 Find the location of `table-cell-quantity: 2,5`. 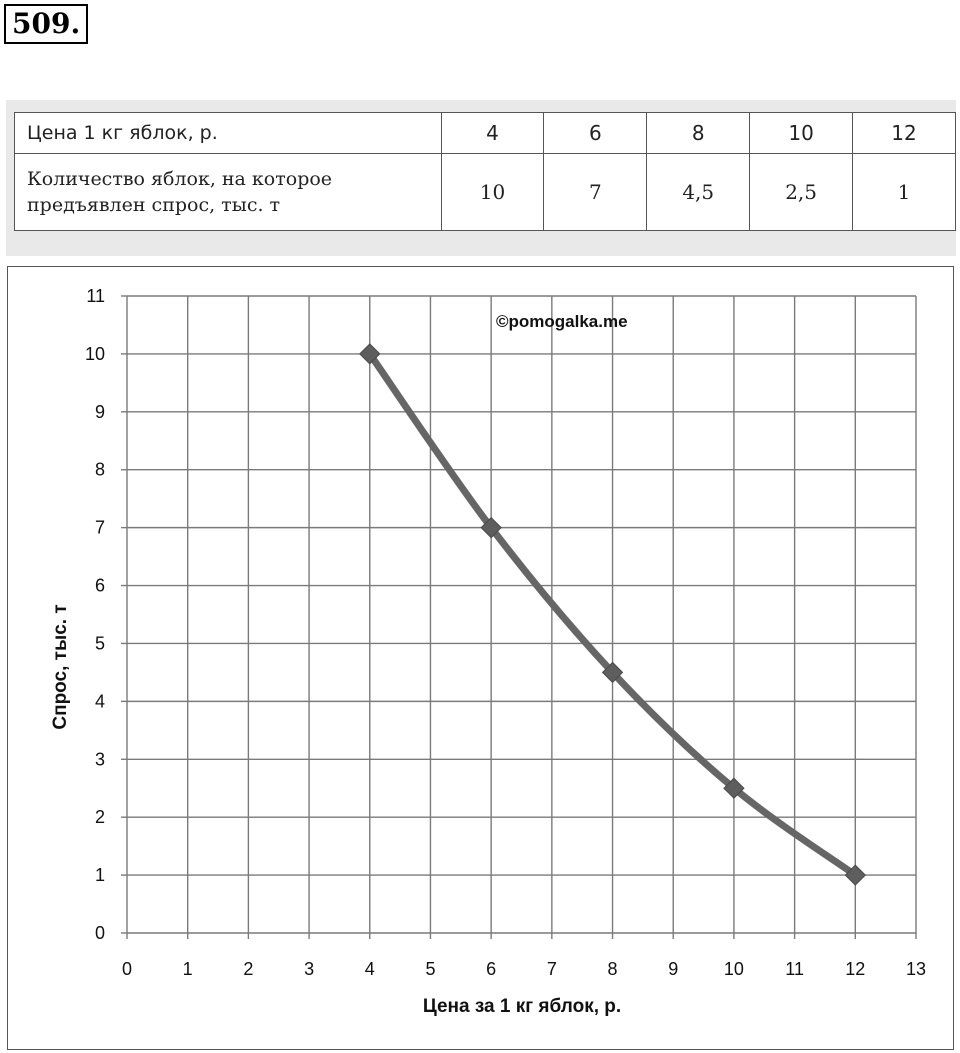

table-cell-quantity: 2,5 is located at coordinates (801, 192).